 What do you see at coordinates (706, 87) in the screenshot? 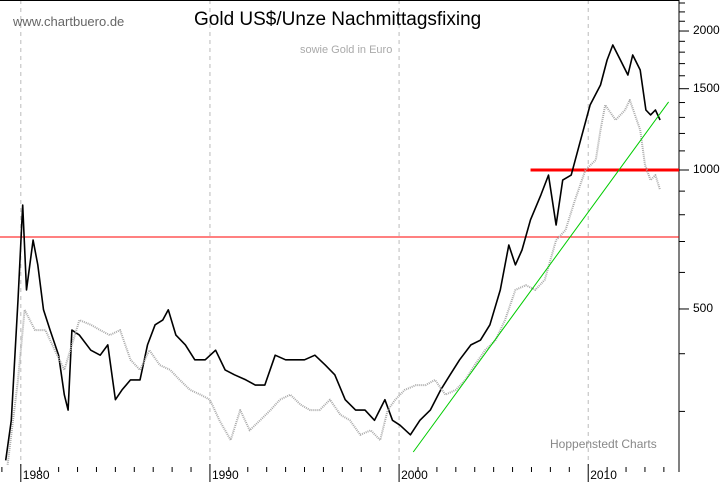
I see `y-tick-label: 1500` at bounding box center [706, 87].